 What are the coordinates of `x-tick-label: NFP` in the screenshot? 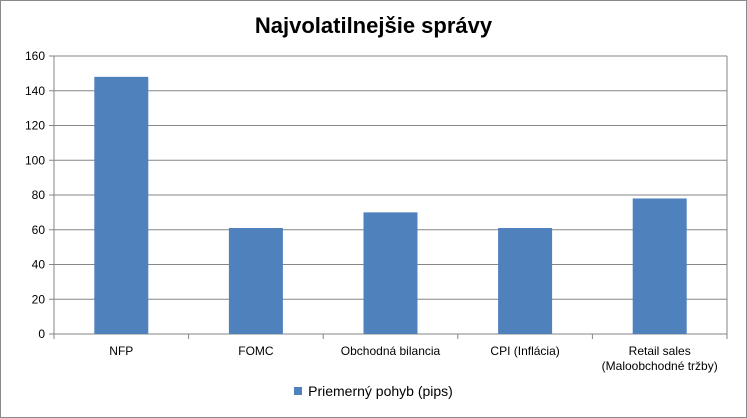 It's located at (121, 351).